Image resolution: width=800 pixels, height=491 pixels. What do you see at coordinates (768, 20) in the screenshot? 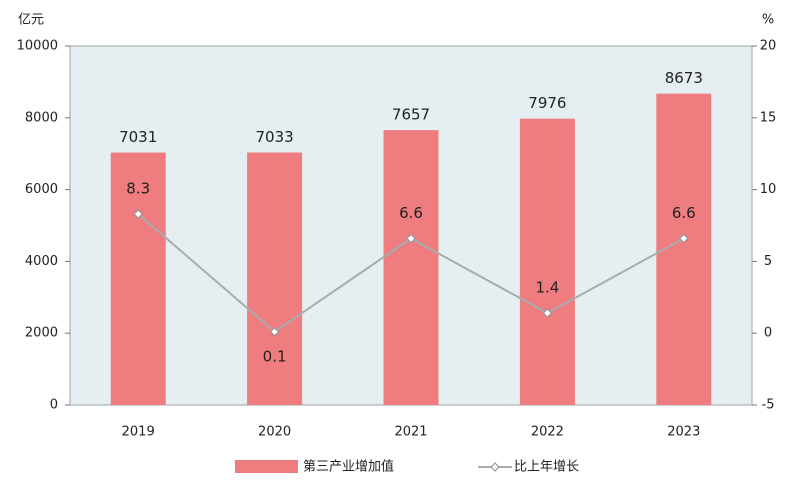
I see `y2-axis-label: %` at bounding box center [768, 20].